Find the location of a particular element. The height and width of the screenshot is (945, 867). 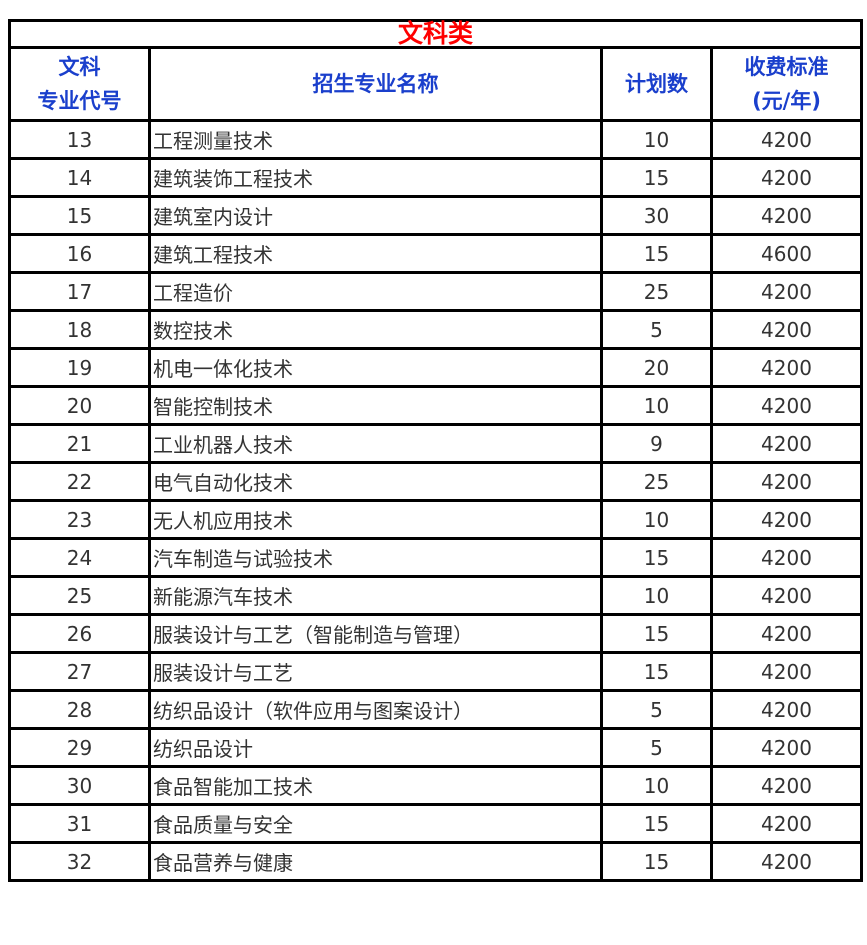

major-code: 13 is located at coordinates (79, 139).